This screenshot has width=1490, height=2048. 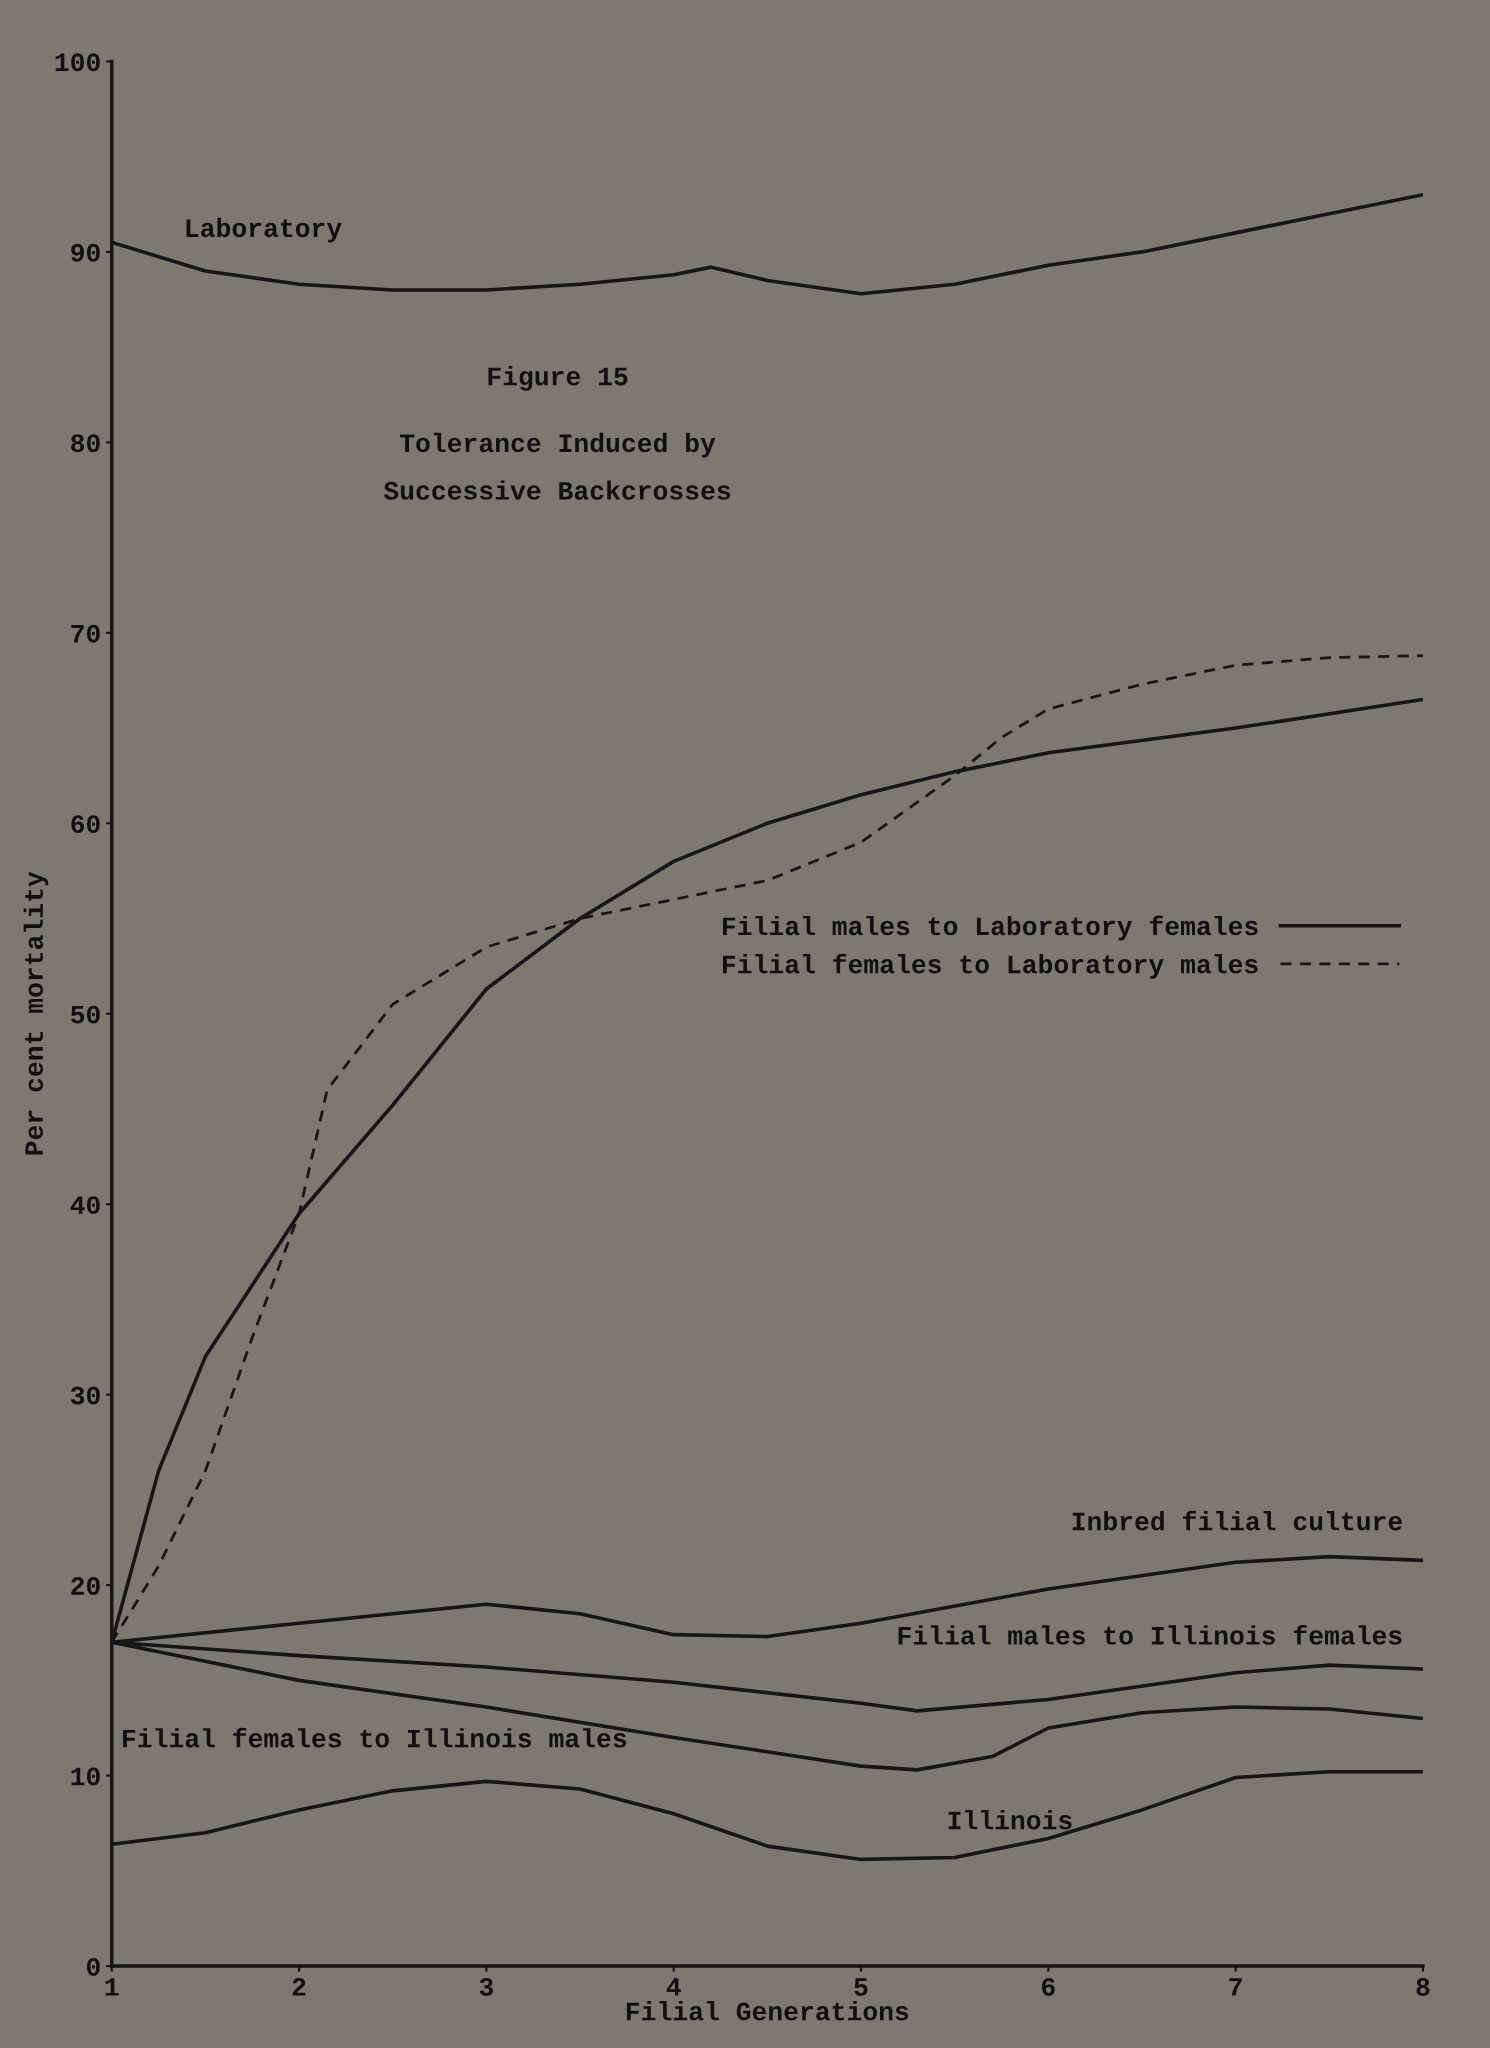 What do you see at coordinates (1010, 1820) in the screenshot?
I see `annotation: Illinois` at bounding box center [1010, 1820].